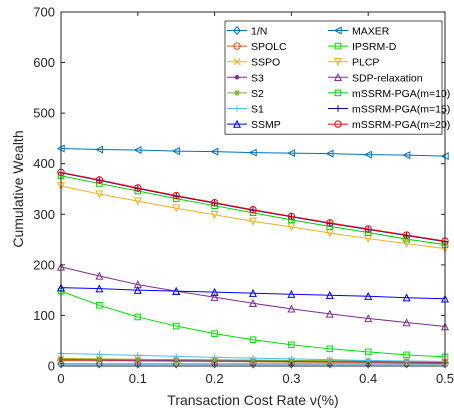  What do you see at coordinates (365, 63) in the screenshot?
I see `legend-label-5: PLCP` at bounding box center [365, 63].